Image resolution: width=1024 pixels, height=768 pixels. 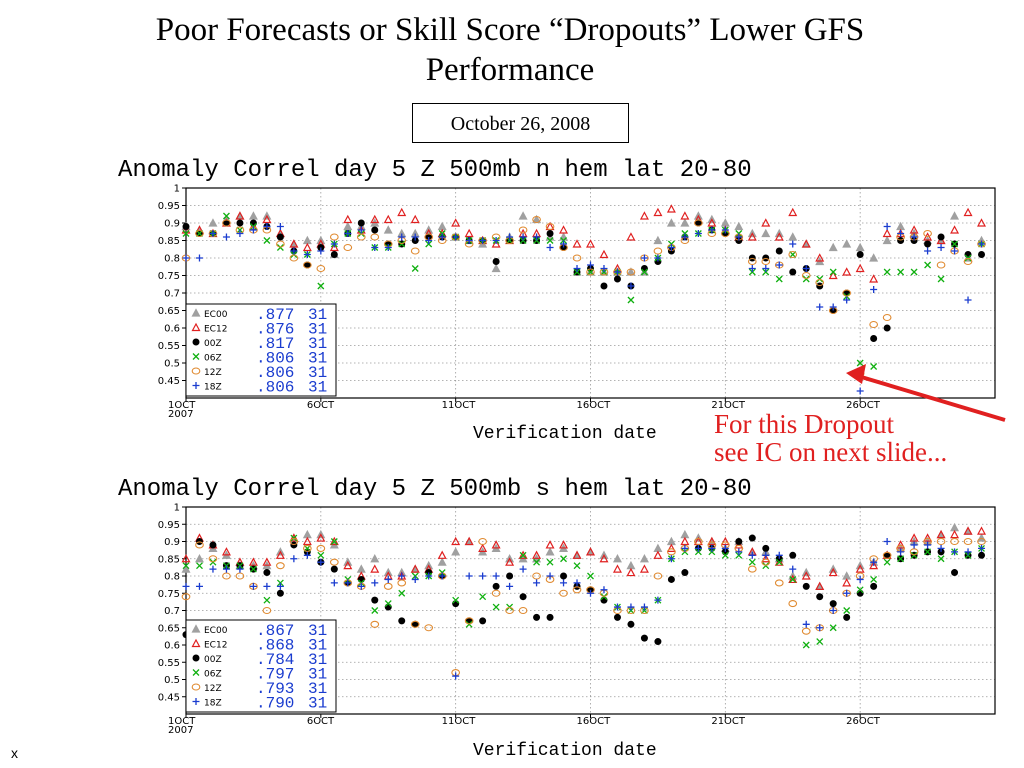 I want to click on x-tick-label: 2007, so click(x=180, y=730).